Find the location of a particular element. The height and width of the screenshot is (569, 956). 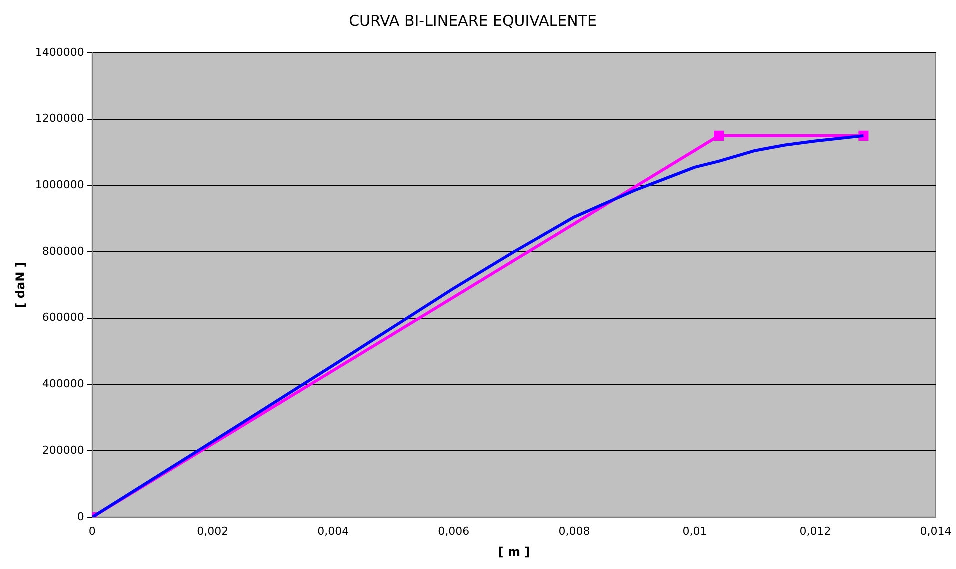

y-tick-label: 400000 is located at coordinates (63, 384).